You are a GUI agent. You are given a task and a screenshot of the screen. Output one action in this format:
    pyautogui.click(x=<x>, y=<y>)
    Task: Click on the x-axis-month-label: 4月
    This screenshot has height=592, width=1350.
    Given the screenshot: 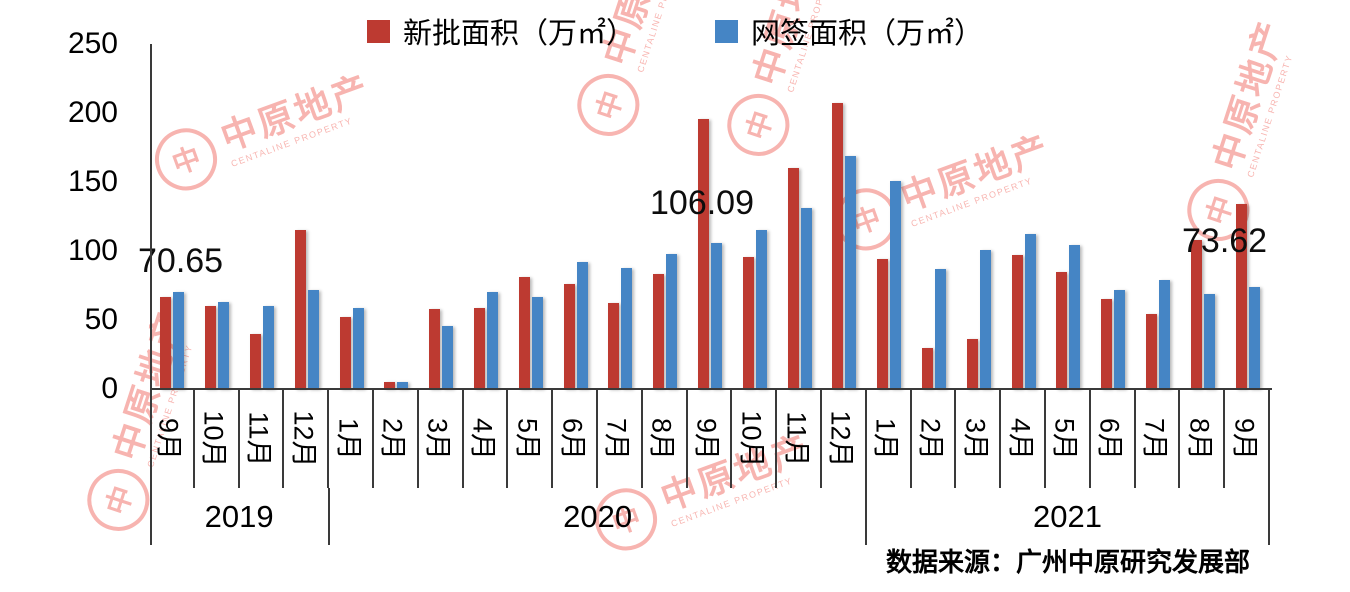 What is the action you would take?
    pyautogui.click(x=482, y=439)
    